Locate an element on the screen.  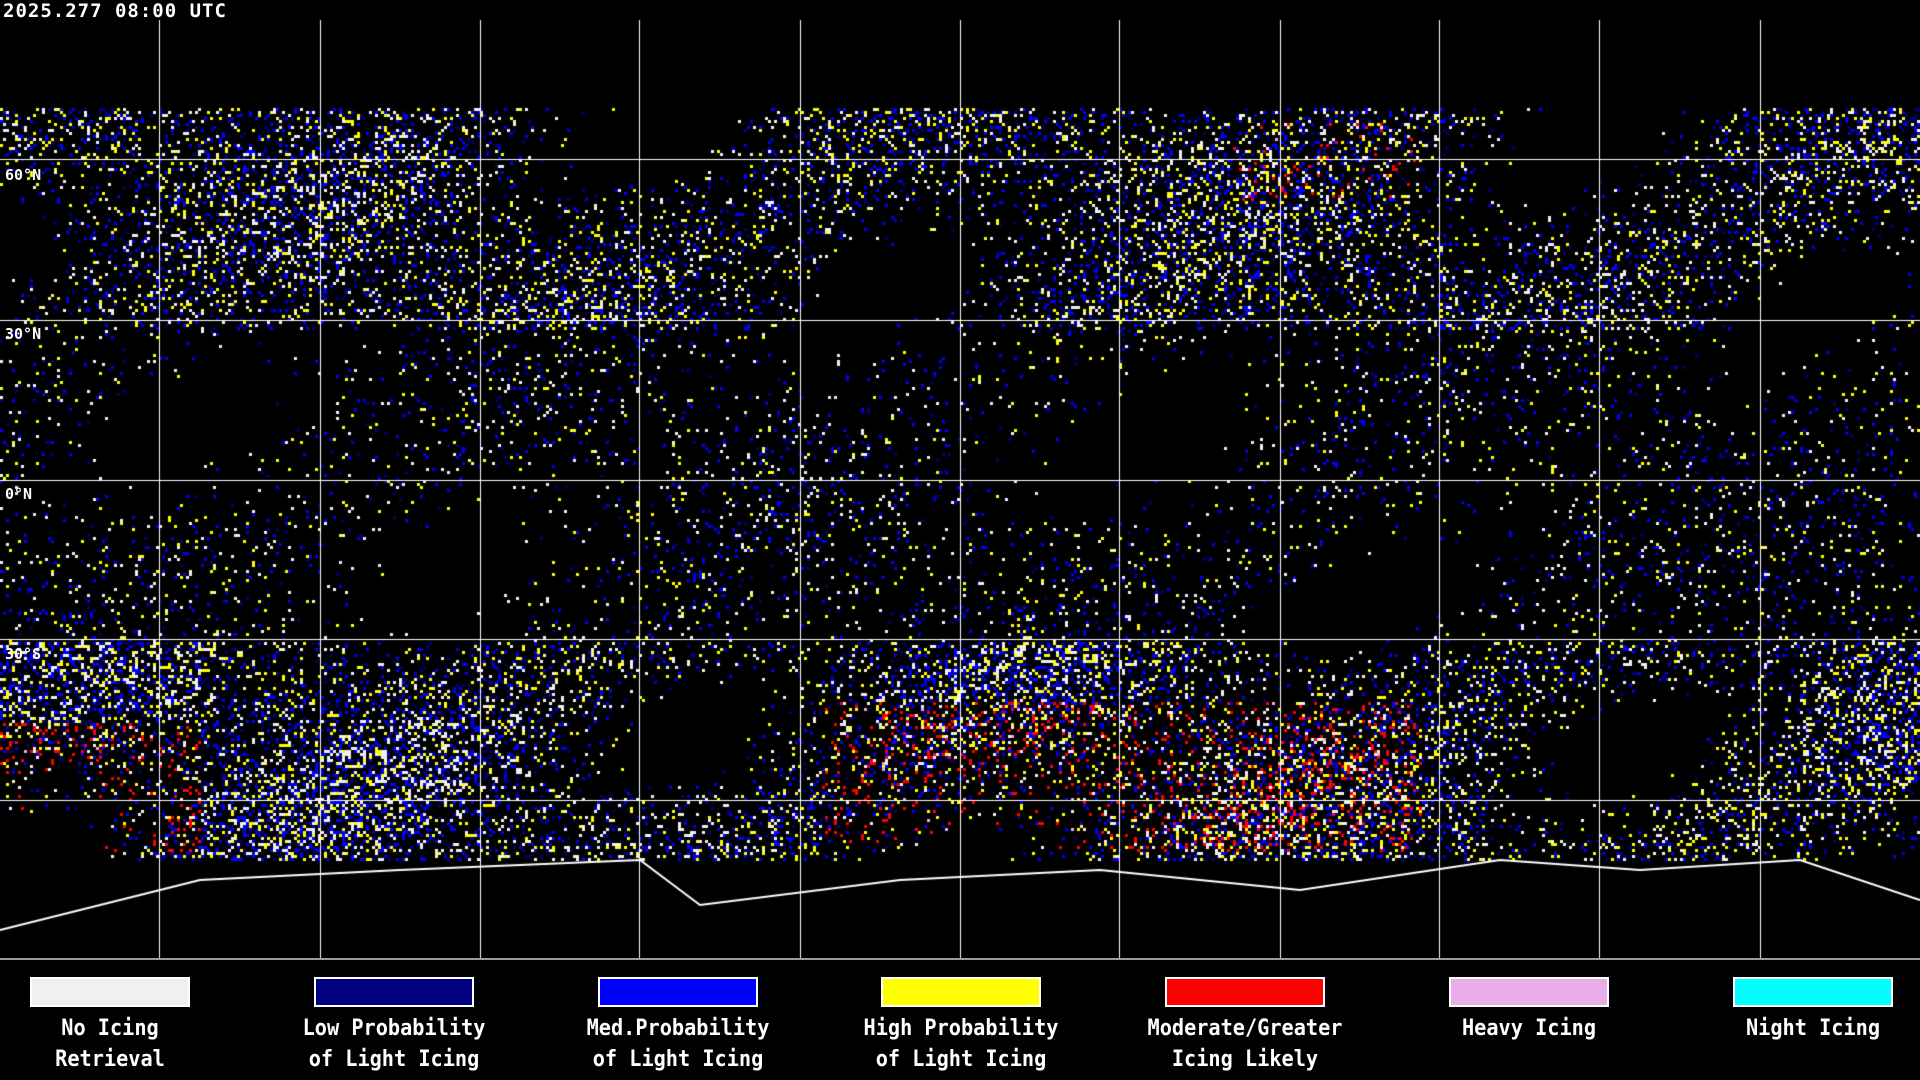
legend-item-high-probability: High Probability of Light Icing is located at coordinates (961, 1026).